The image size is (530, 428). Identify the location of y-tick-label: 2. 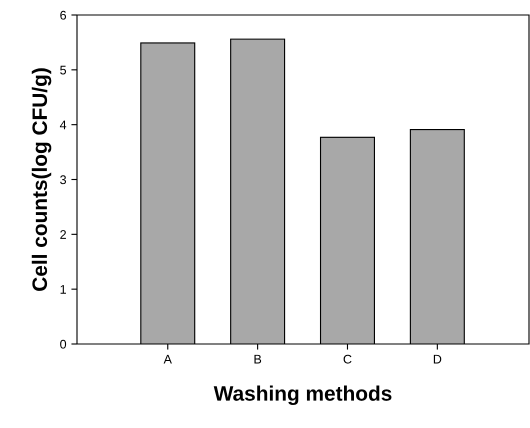
(63, 234).